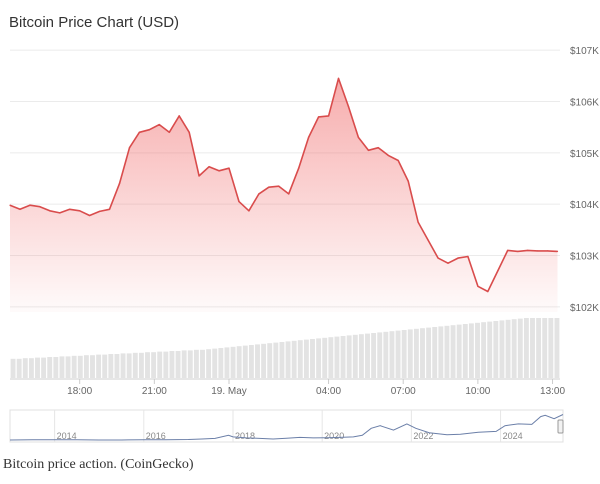 This screenshot has width=600, height=484. I want to click on chart-caption: Bitcoin price action. (CoinGecko), so click(98, 464).